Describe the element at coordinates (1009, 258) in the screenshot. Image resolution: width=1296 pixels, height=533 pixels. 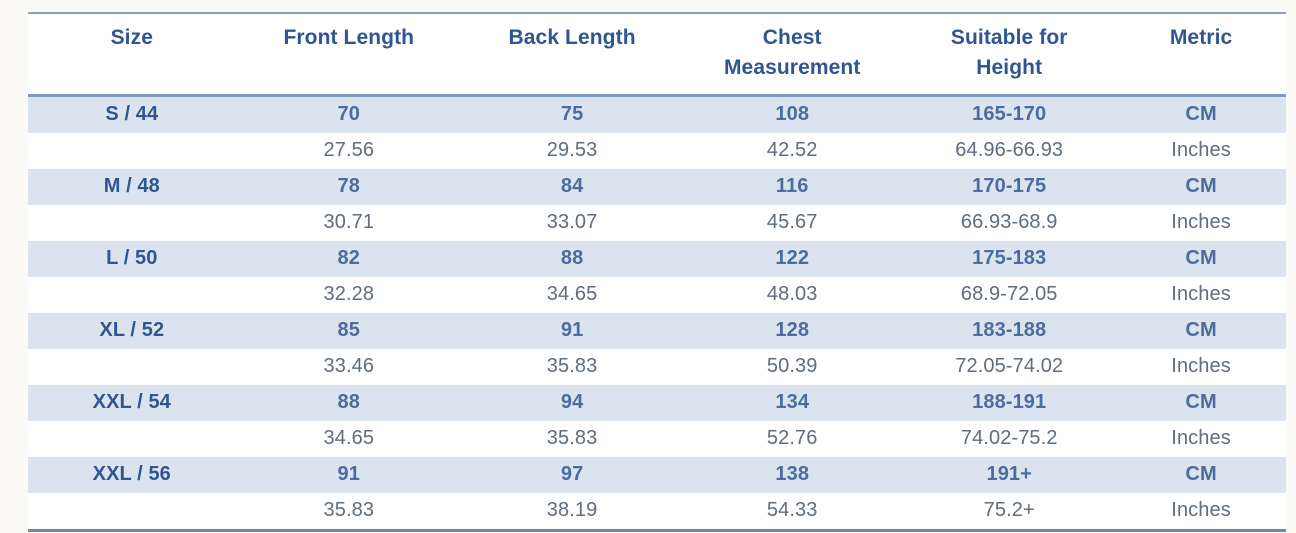
I see `cell-suitable-for-height: 175-183` at that location.